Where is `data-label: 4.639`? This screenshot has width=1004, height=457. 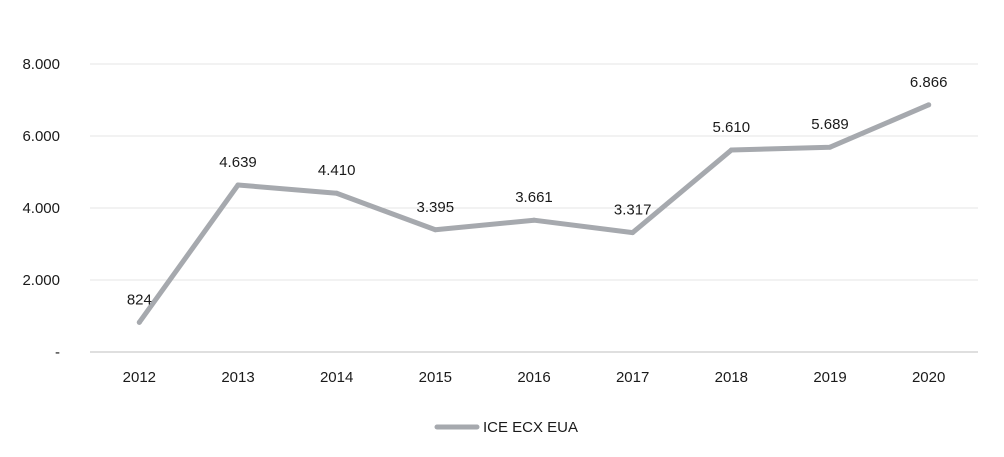 data-label: 4.639 is located at coordinates (238, 162).